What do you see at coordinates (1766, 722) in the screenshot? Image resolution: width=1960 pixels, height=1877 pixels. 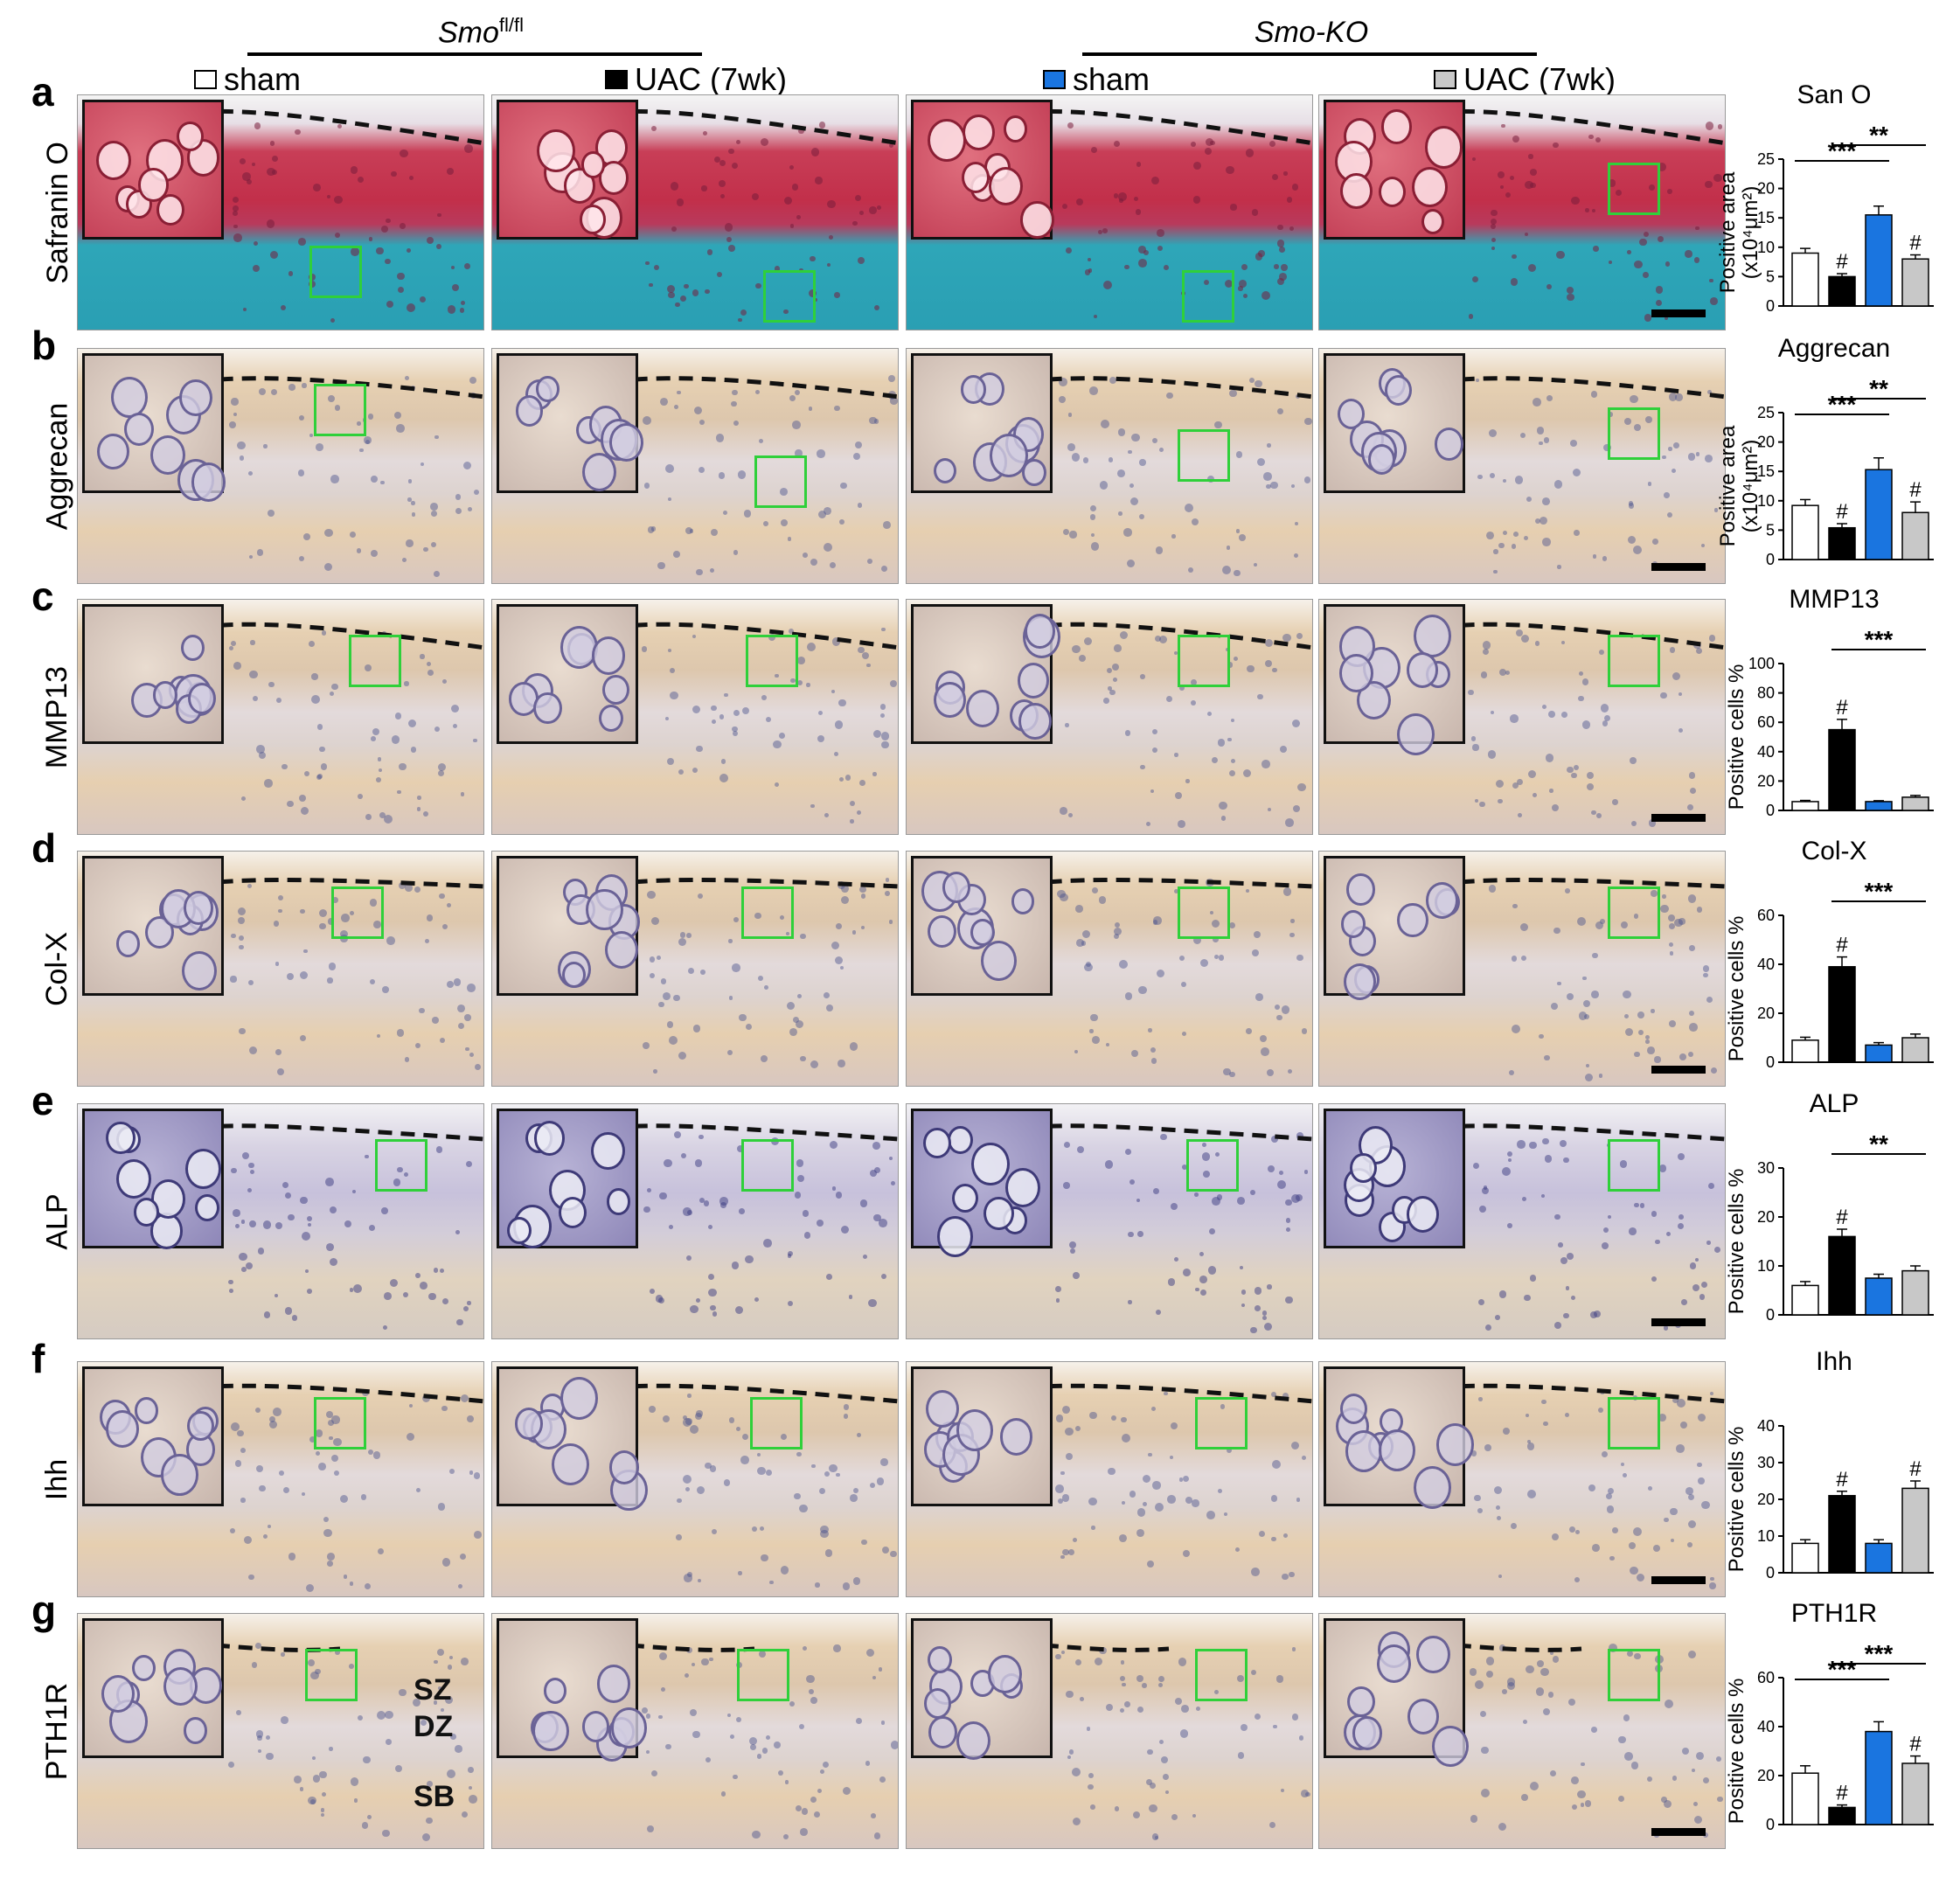 I see `y-tick-label: 60` at bounding box center [1766, 722].